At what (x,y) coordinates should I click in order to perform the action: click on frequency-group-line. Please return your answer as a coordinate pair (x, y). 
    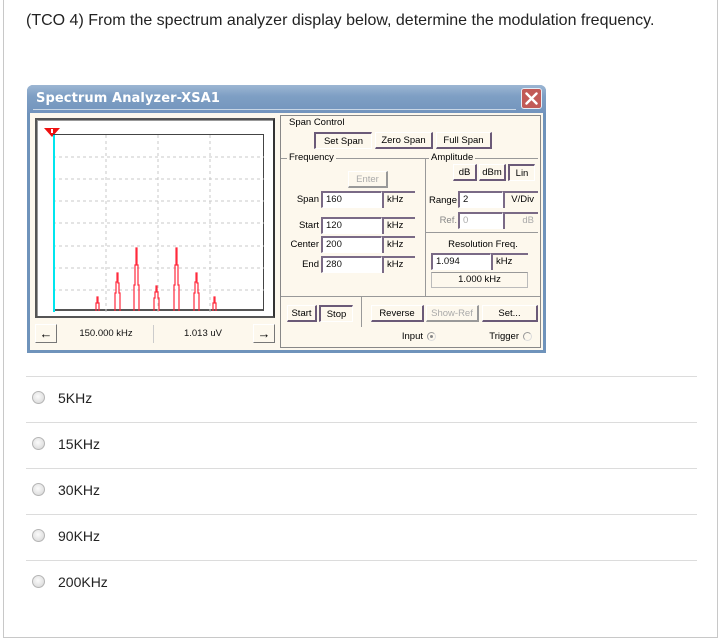
    Looking at the image, I should click on (353, 158).